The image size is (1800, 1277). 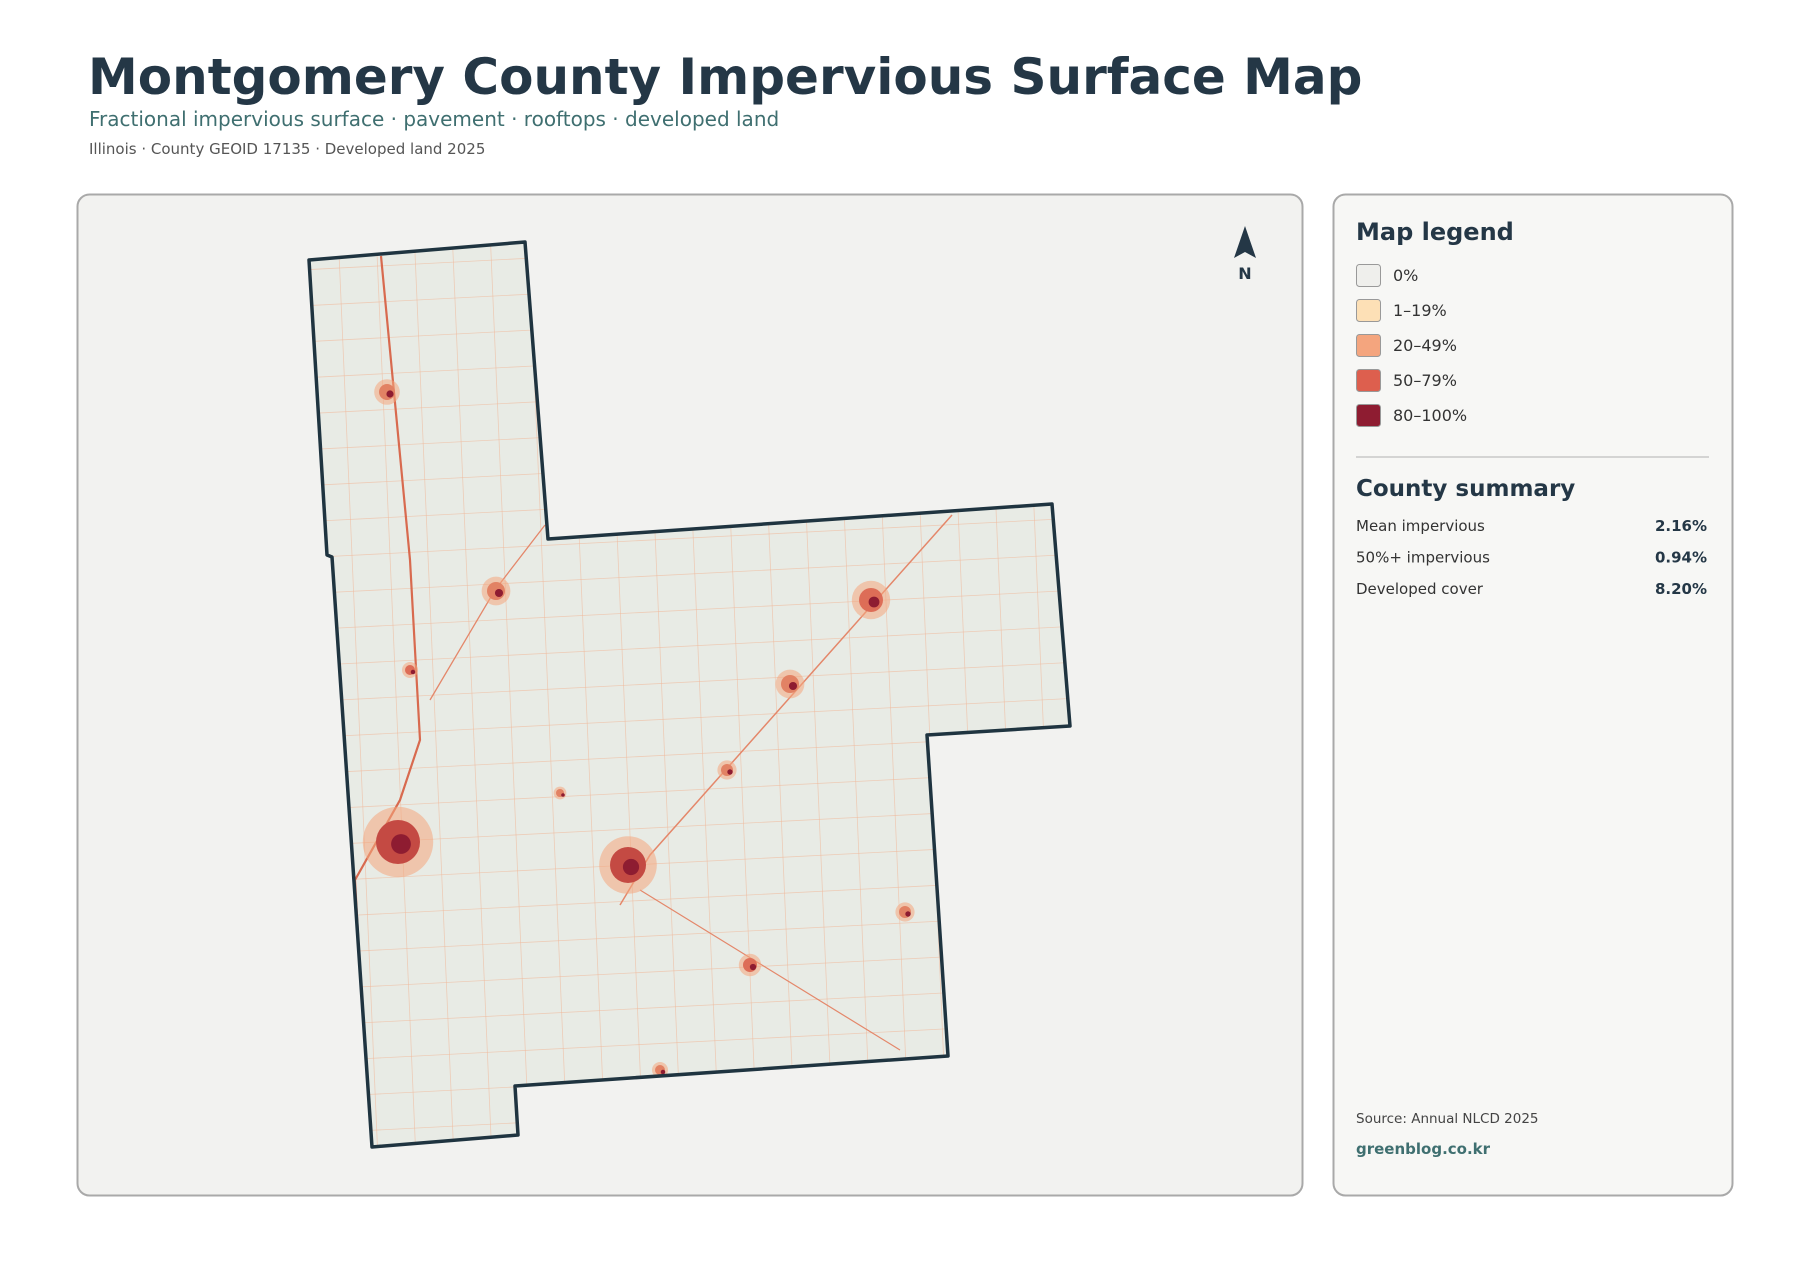 I want to click on legend-label: 20–49%, so click(x=1425, y=345).